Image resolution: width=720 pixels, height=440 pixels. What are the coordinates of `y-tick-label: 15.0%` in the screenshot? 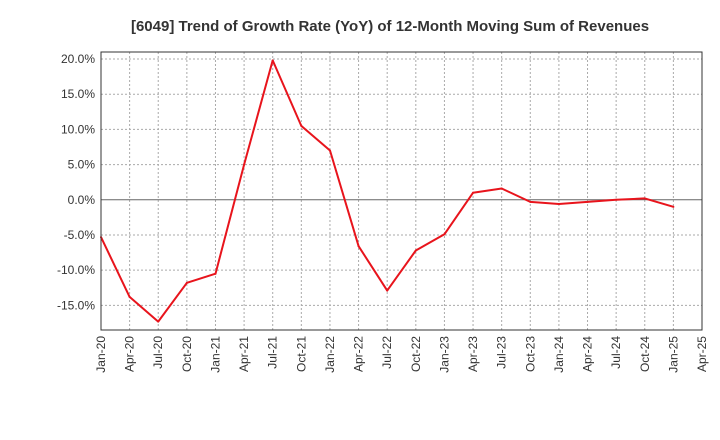 It's located at (78, 94).